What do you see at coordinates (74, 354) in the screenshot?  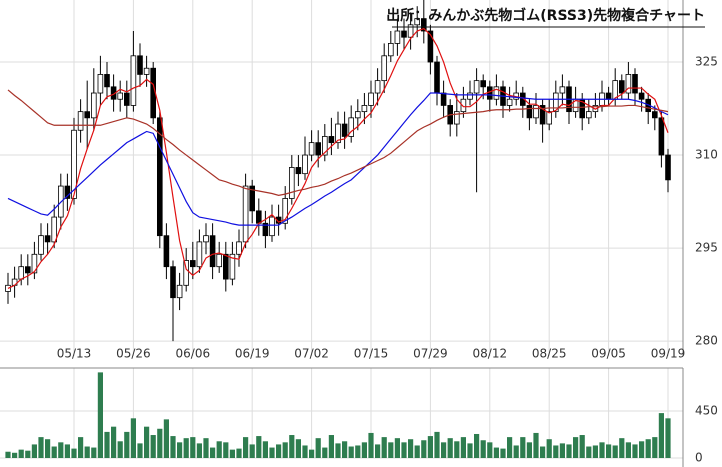 I see `x-tick-label: 05/13` at bounding box center [74, 354].